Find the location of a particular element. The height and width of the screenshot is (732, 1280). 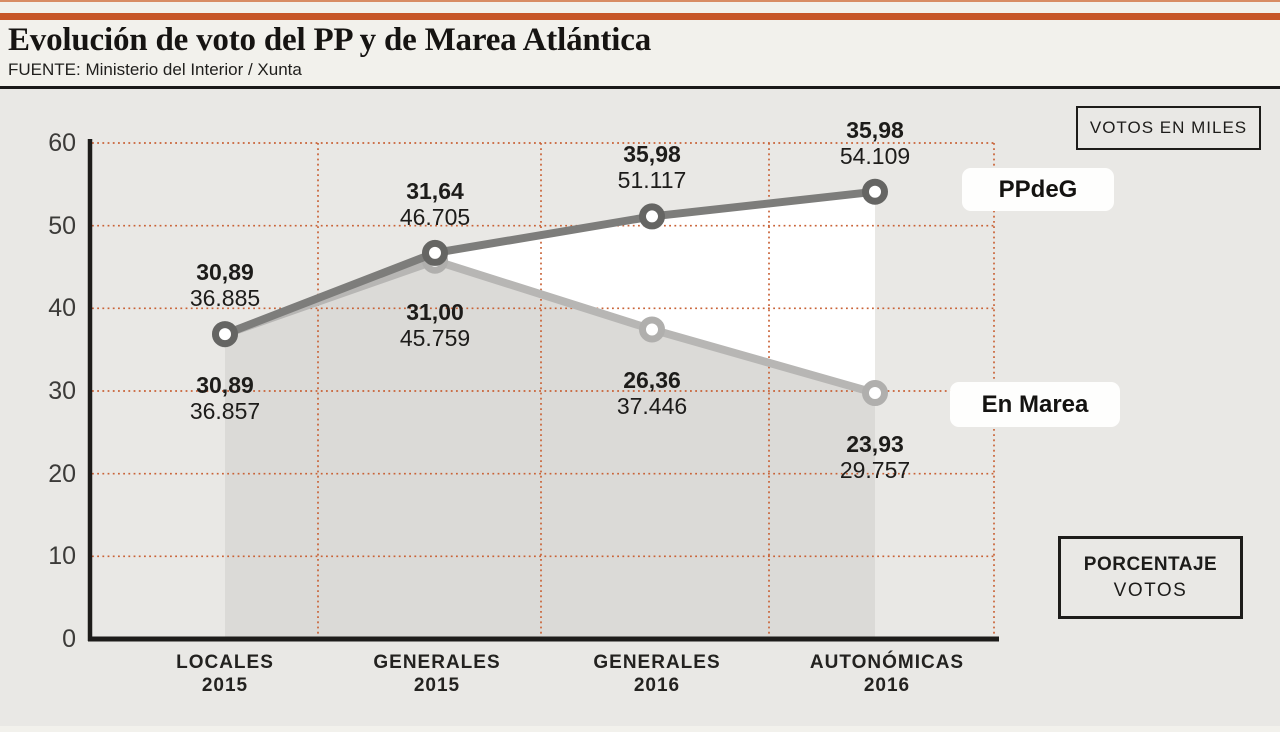

legend-en-marea: En Marea is located at coordinates (1035, 404).